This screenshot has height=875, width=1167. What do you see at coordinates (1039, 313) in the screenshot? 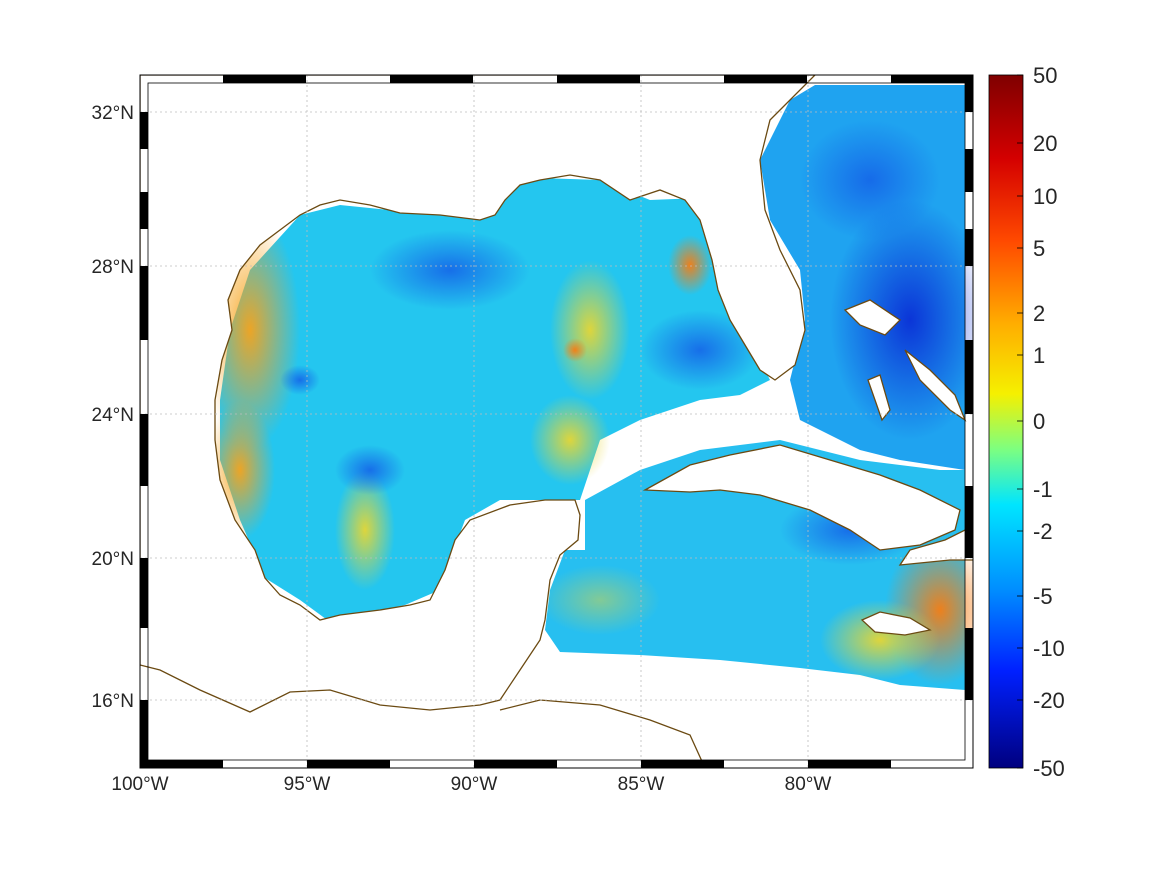
I see `colorbar-tick-label: 2` at bounding box center [1039, 313].